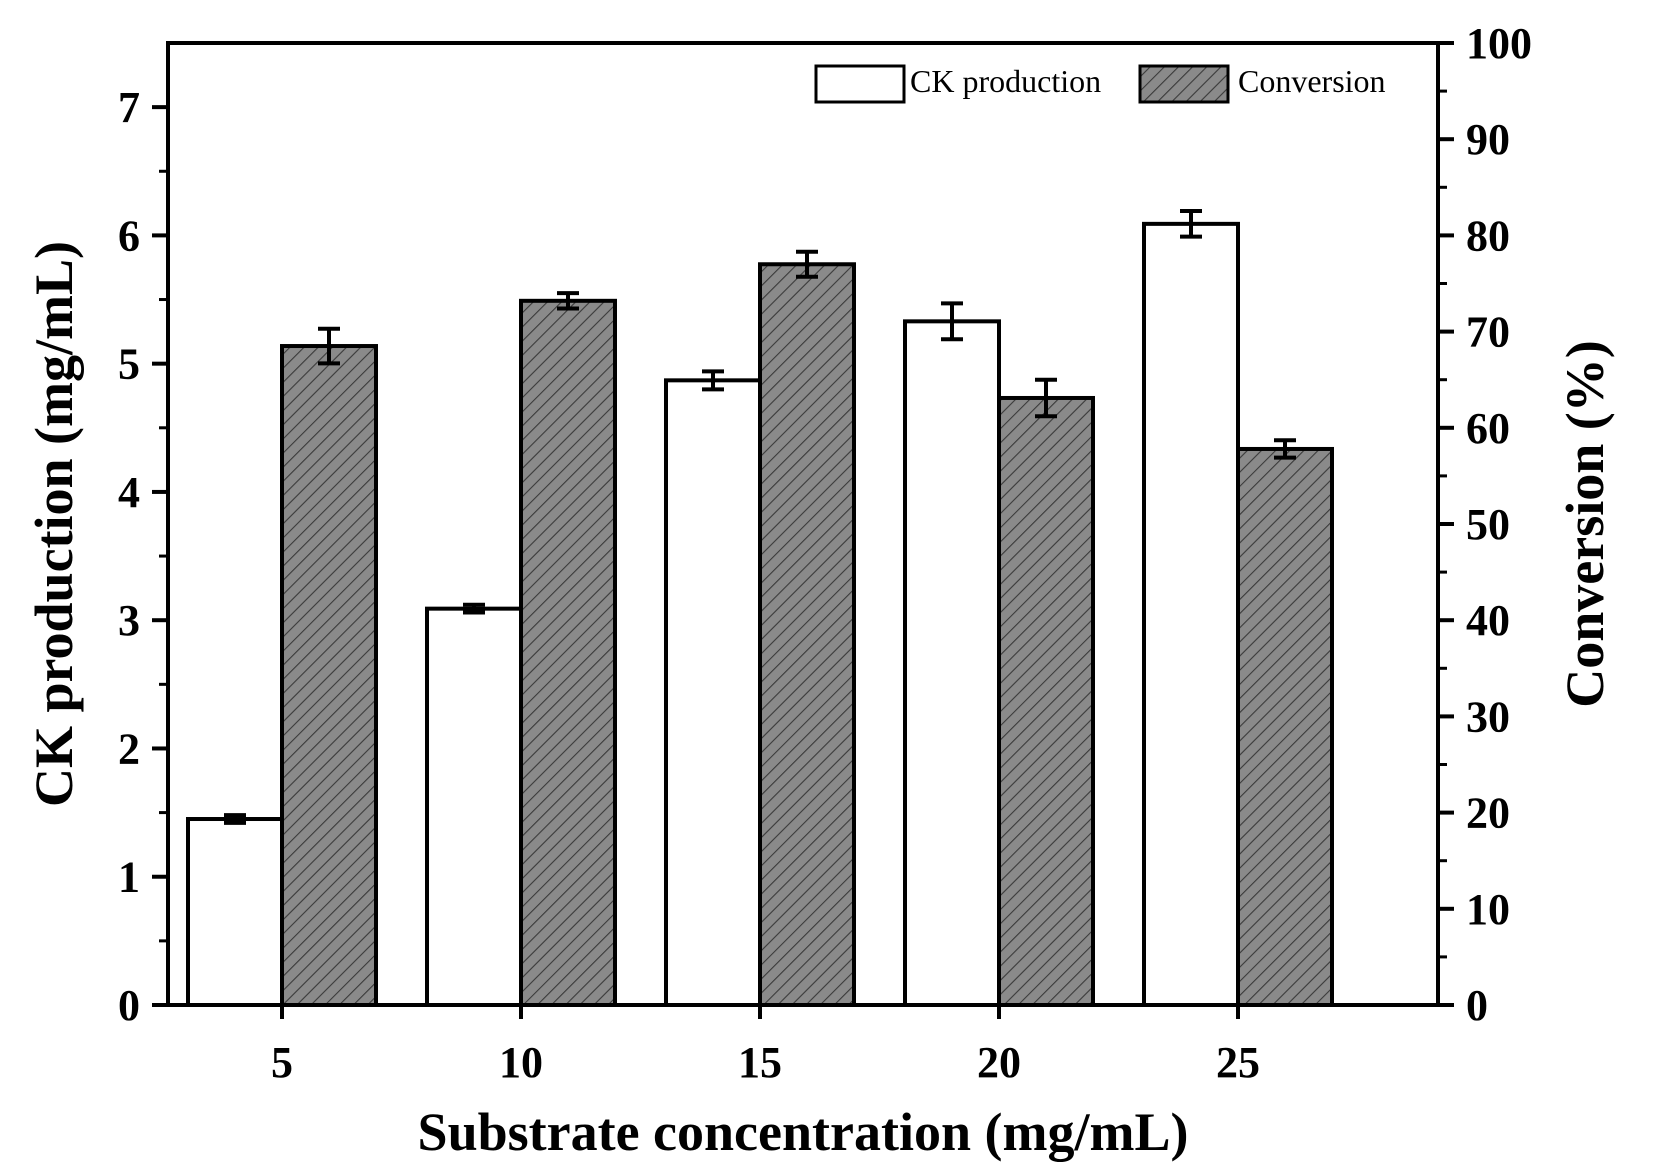  What do you see at coordinates (999, 1062) in the screenshot?
I see `x-tick-label-20: 20` at bounding box center [999, 1062].